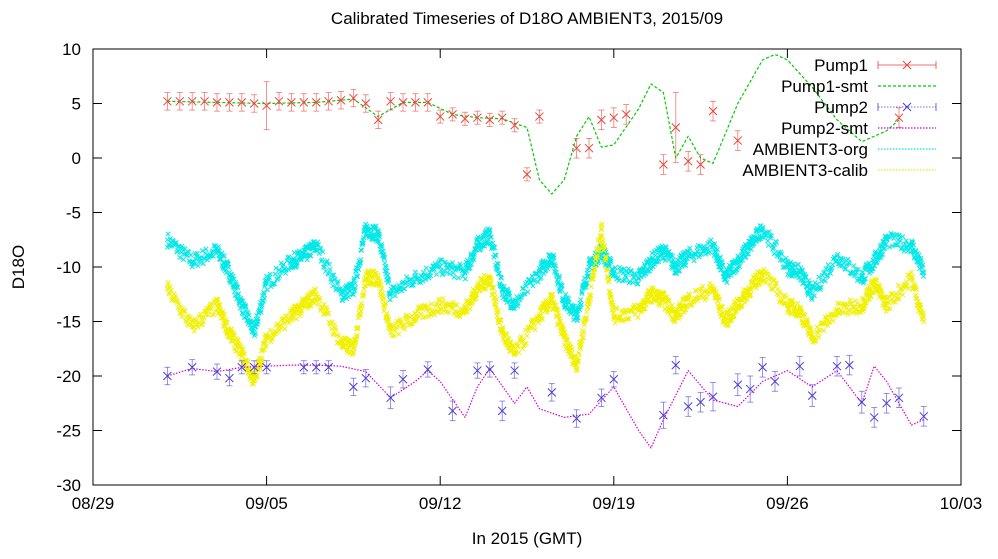 The image size is (998, 559). What do you see at coordinates (841, 65) in the screenshot?
I see `legend-label: Pump1` at bounding box center [841, 65].